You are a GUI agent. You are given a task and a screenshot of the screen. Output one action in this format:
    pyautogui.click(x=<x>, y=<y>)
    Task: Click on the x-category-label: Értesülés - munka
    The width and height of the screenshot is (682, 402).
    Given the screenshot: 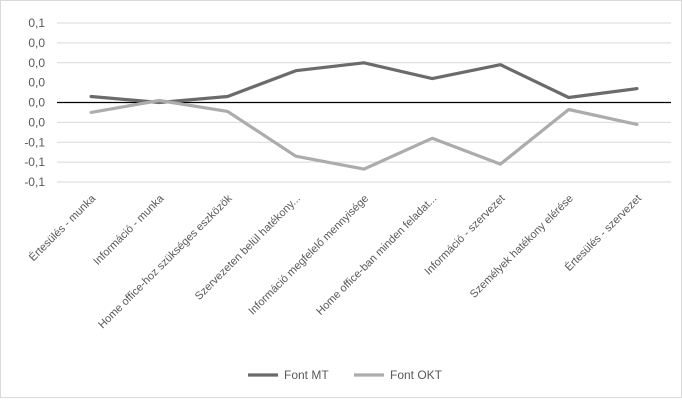 What is the action you would take?
    pyautogui.click(x=62, y=227)
    